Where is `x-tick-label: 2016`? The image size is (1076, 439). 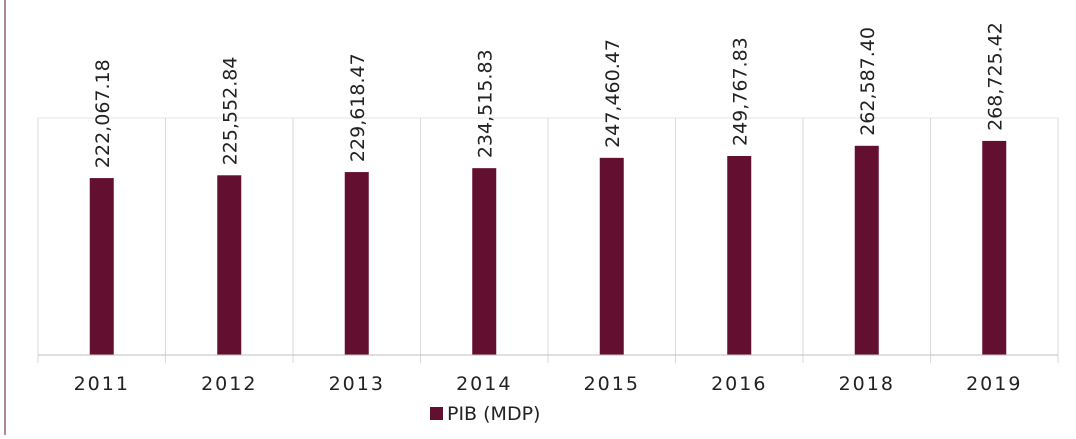
x-tick-label: 2016 is located at coordinates (739, 384).